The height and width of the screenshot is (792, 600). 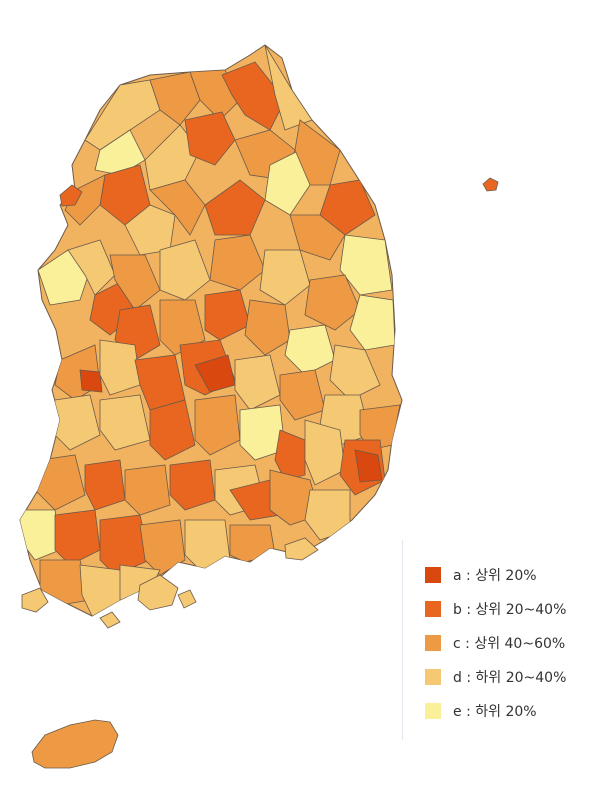 I want to click on legend-label-a: a : 상위 20%, so click(x=495, y=576).